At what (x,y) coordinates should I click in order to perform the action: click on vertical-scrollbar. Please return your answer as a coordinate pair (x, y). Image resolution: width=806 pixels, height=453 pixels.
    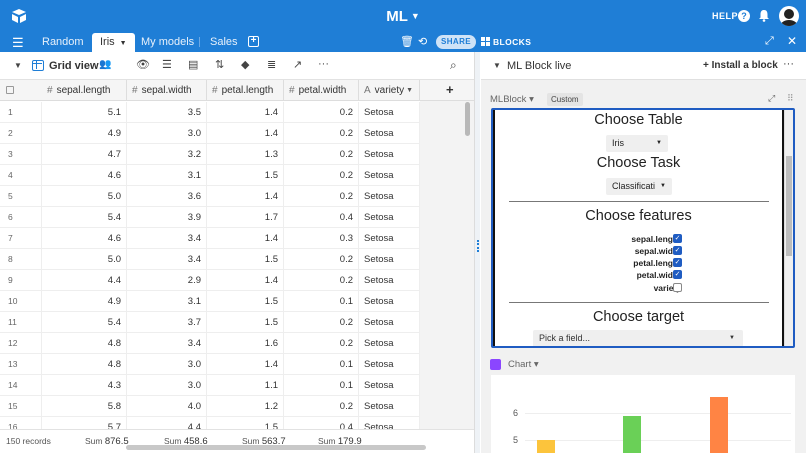
    Looking at the image, I should click on (467, 119).